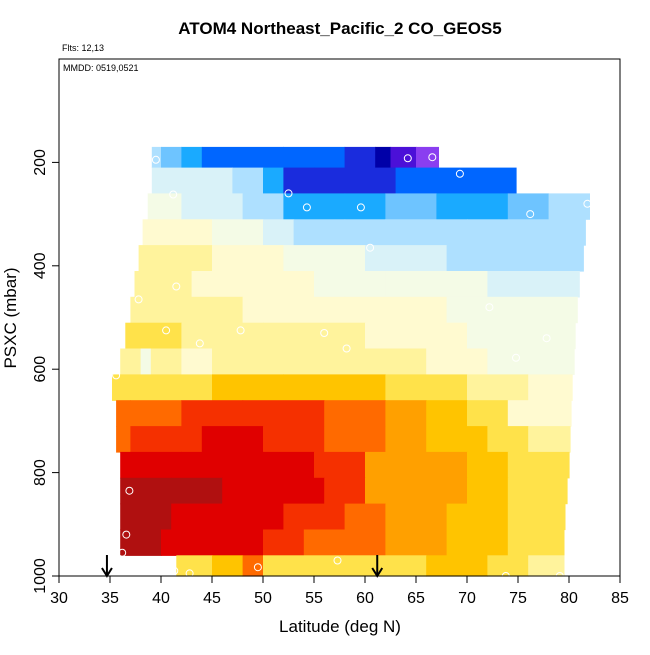  Describe the element at coordinates (10, 317) in the screenshot. I see `y-axis-label: PSXC (mbar)` at that location.